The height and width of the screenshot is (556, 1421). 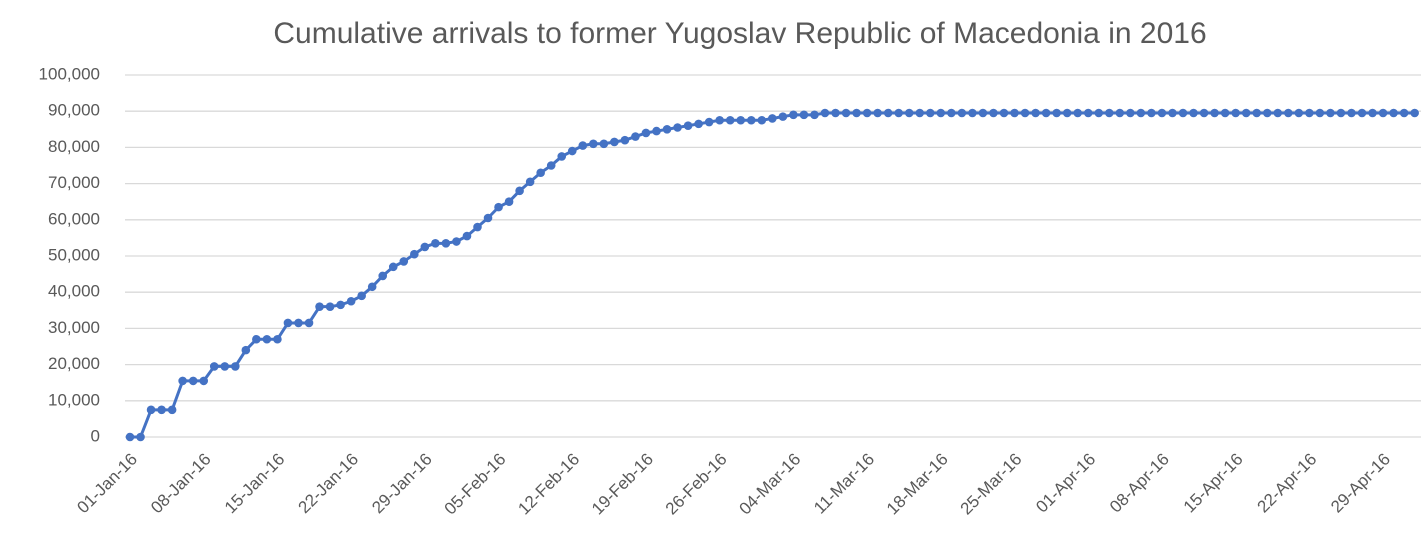 I want to click on x-tick-label: 05-Feb-16, so click(x=475, y=484).